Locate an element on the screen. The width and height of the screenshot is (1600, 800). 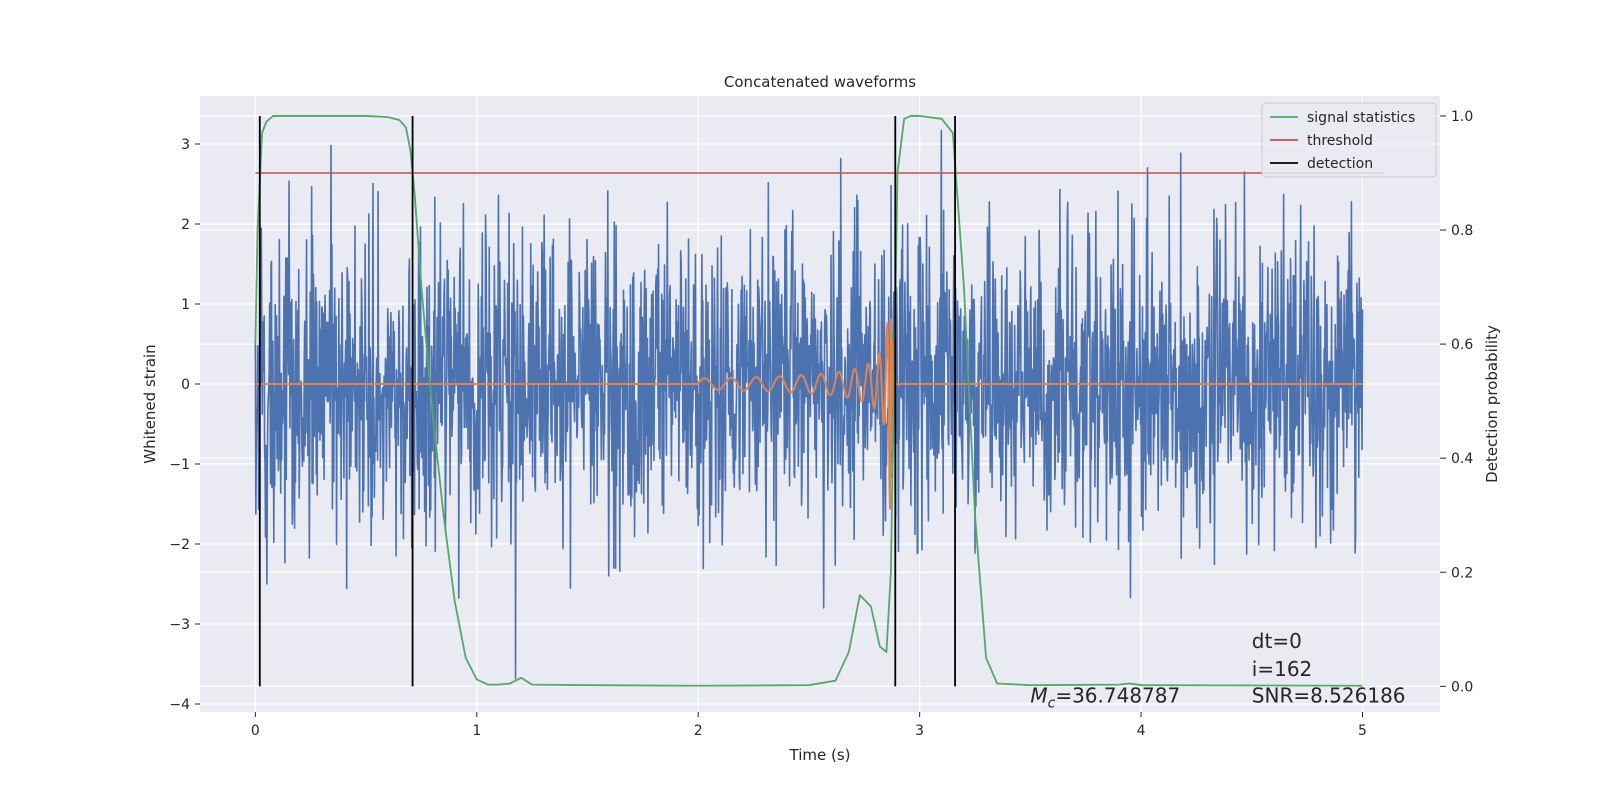
y2-tick-label: 0.0 is located at coordinates (1462, 687).